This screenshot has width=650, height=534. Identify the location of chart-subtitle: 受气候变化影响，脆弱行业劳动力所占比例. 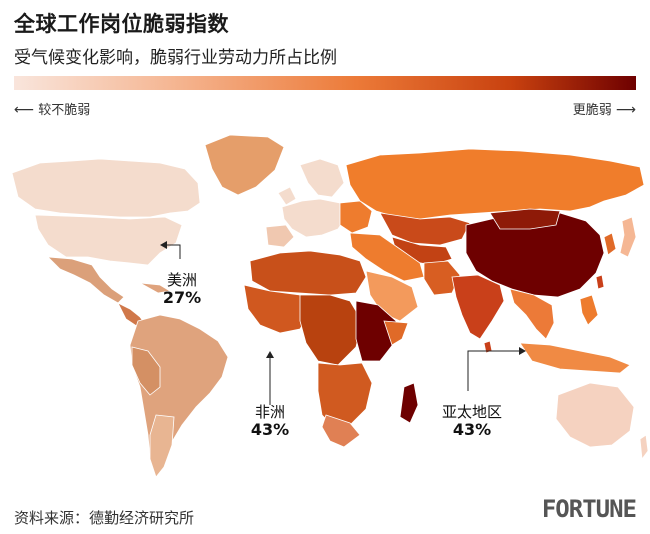
(175, 58).